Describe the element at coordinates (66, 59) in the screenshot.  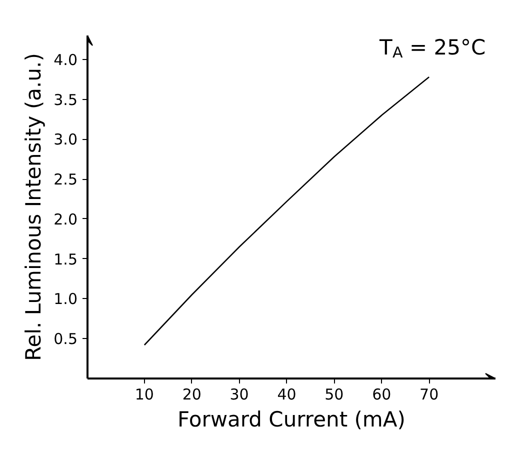
I see `y-tick-label: 4.0` at that location.